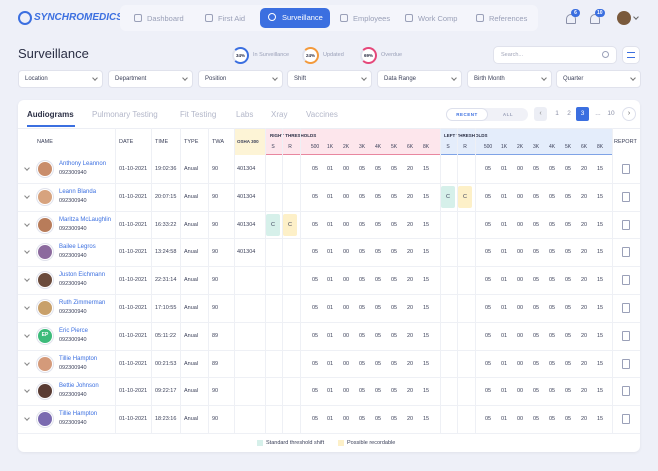 The height and width of the screenshot is (471, 658). Describe the element at coordinates (78, 191) in the screenshot. I see `employee-name: Leann Blanda` at that location.